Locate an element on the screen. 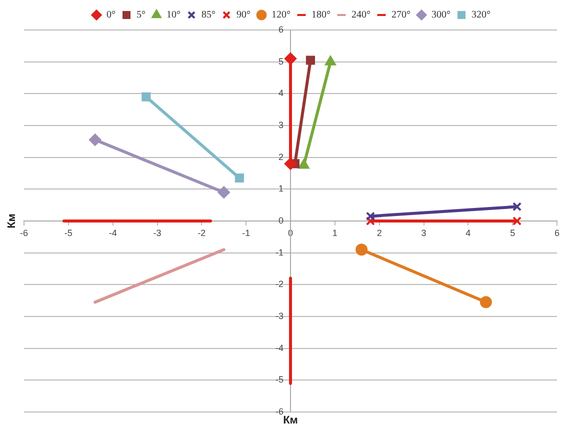  y-tick-label: 2 is located at coordinates (281, 157).